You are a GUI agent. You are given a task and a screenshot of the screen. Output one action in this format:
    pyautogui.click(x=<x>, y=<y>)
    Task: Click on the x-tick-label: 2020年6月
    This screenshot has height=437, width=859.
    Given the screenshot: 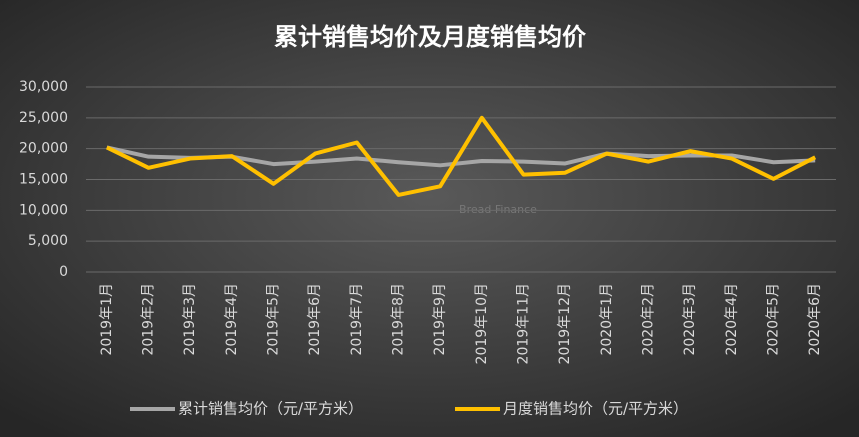 What is the action you would take?
    pyautogui.click(x=815, y=319)
    